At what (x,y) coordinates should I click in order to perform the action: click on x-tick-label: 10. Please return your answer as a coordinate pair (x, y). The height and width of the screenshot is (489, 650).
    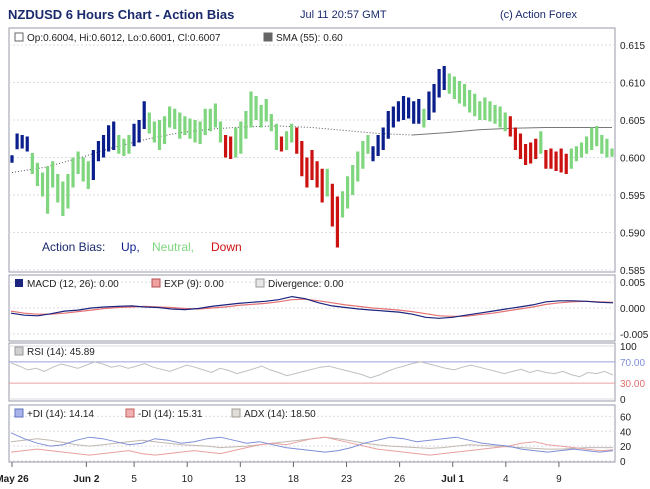
    Looking at the image, I should click on (188, 479).